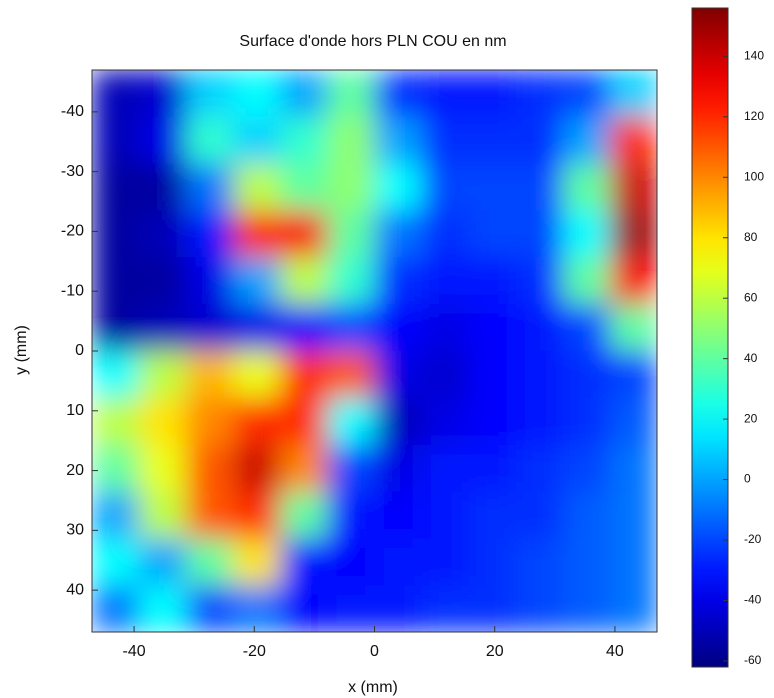 This screenshot has width=774, height=698. What do you see at coordinates (753, 600) in the screenshot?
I see `colorbar-tick-label: -40` at bounding box center [753, 600].